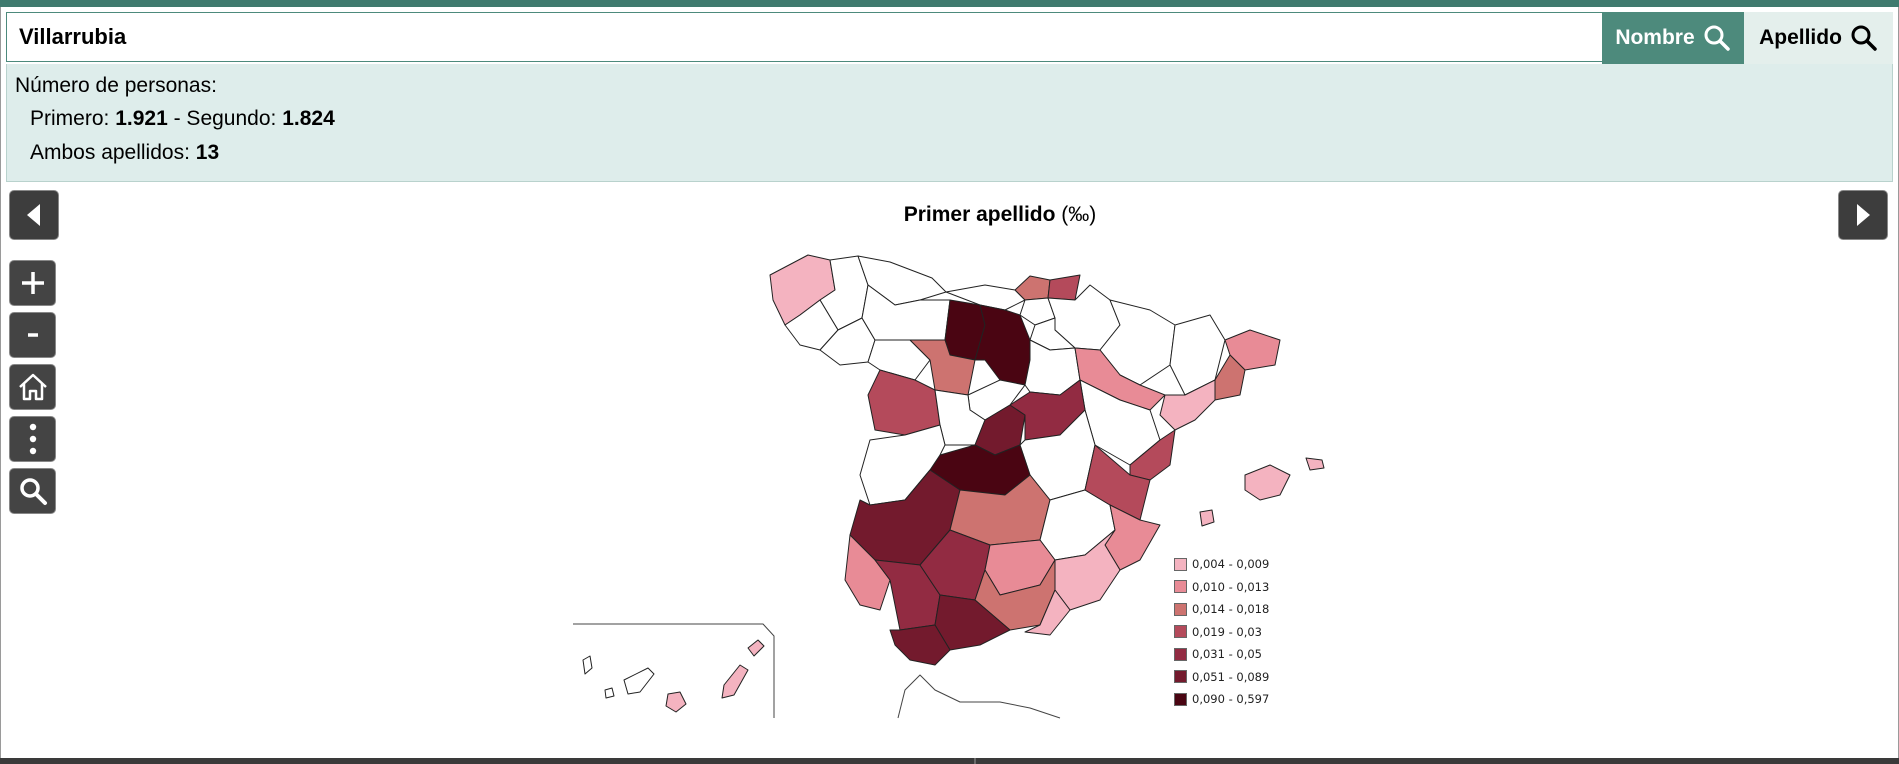  What do you see at coordinates (1231, 609) in the screenshot?
I see `legend-label: 0,014 - 0,018` at bounding box center [1231, 609].